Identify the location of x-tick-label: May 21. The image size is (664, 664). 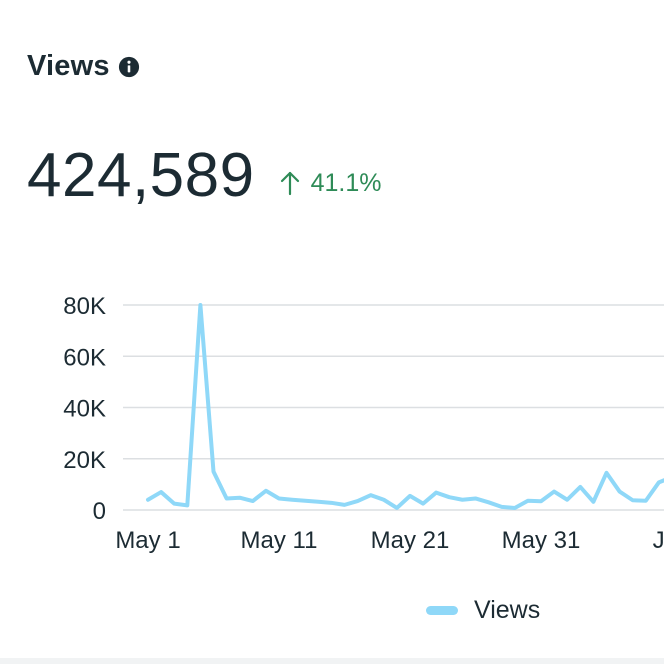
(410, 540).